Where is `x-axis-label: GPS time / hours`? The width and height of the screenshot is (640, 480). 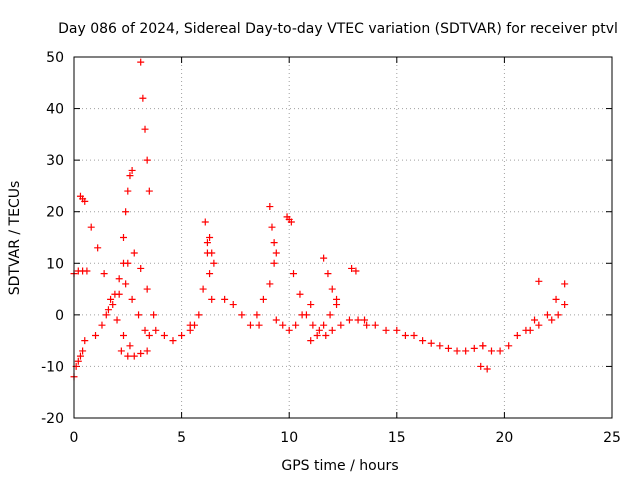 x-axis-label: GPS time / hours is located at coordinates (339, 466).